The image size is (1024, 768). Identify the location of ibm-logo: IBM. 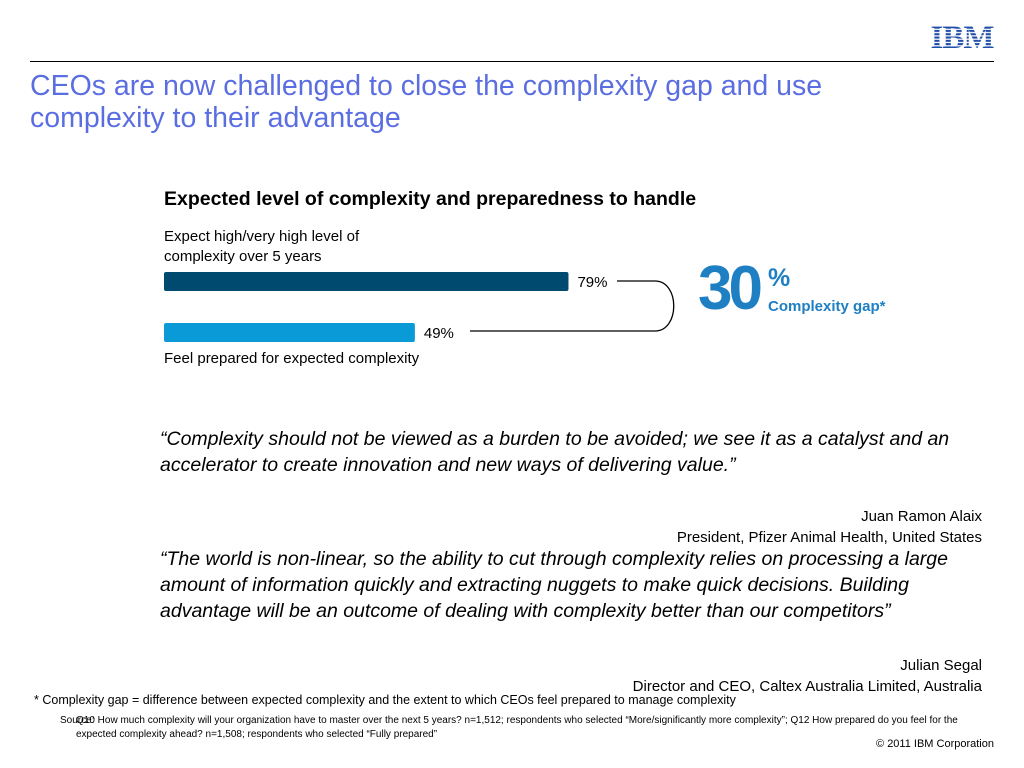
(963, 36).